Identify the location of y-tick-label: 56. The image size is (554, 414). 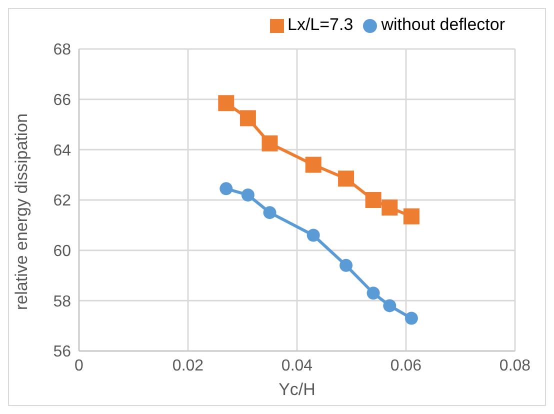
(62, 352).